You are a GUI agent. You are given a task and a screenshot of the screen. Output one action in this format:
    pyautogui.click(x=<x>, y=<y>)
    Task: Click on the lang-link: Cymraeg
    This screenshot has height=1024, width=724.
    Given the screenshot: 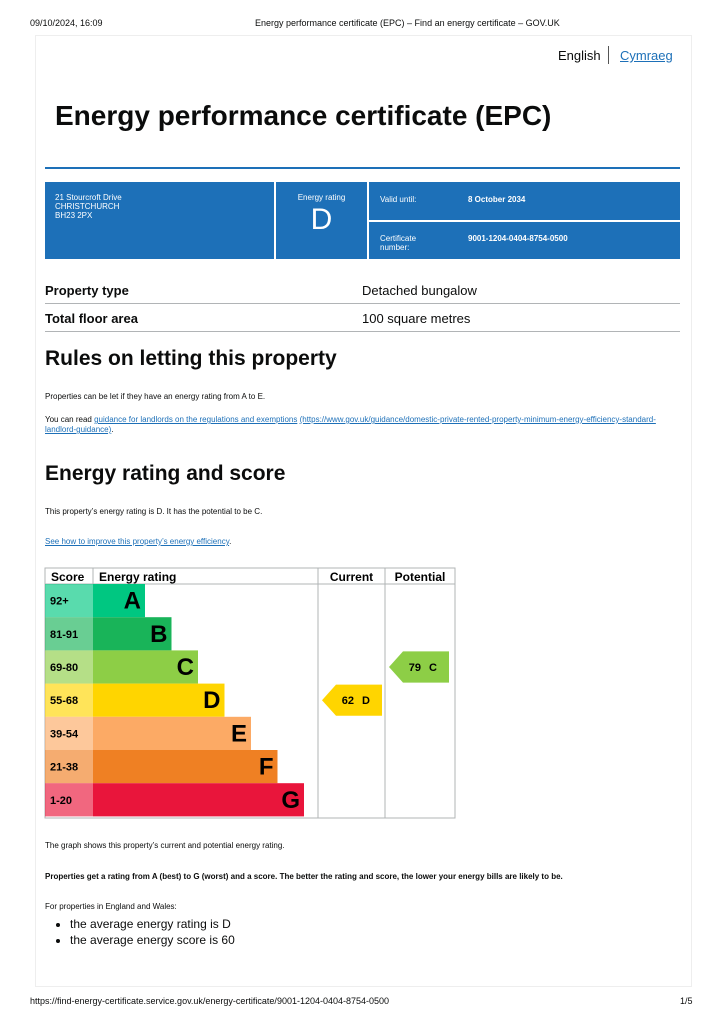 What is the action you would take?
    pyautogui.click(x=646, y=55)
    